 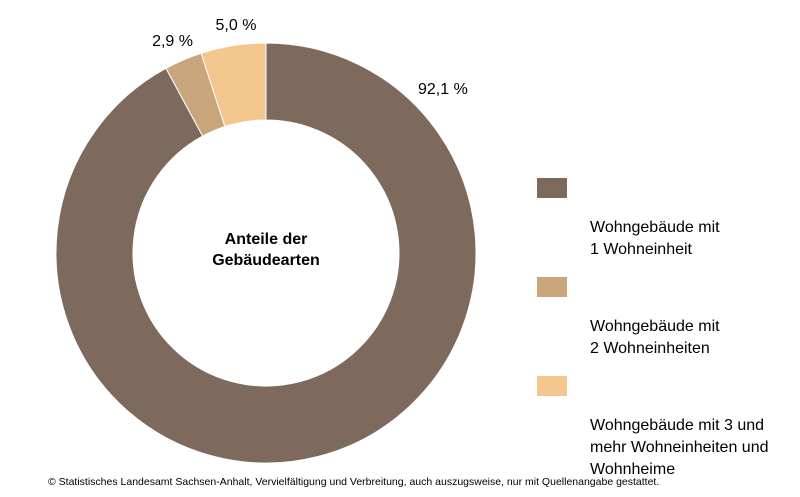 I want to click on slice-labels-group: 92,1 % 2,9 % 5,0 %, so click(x=310, y=57).